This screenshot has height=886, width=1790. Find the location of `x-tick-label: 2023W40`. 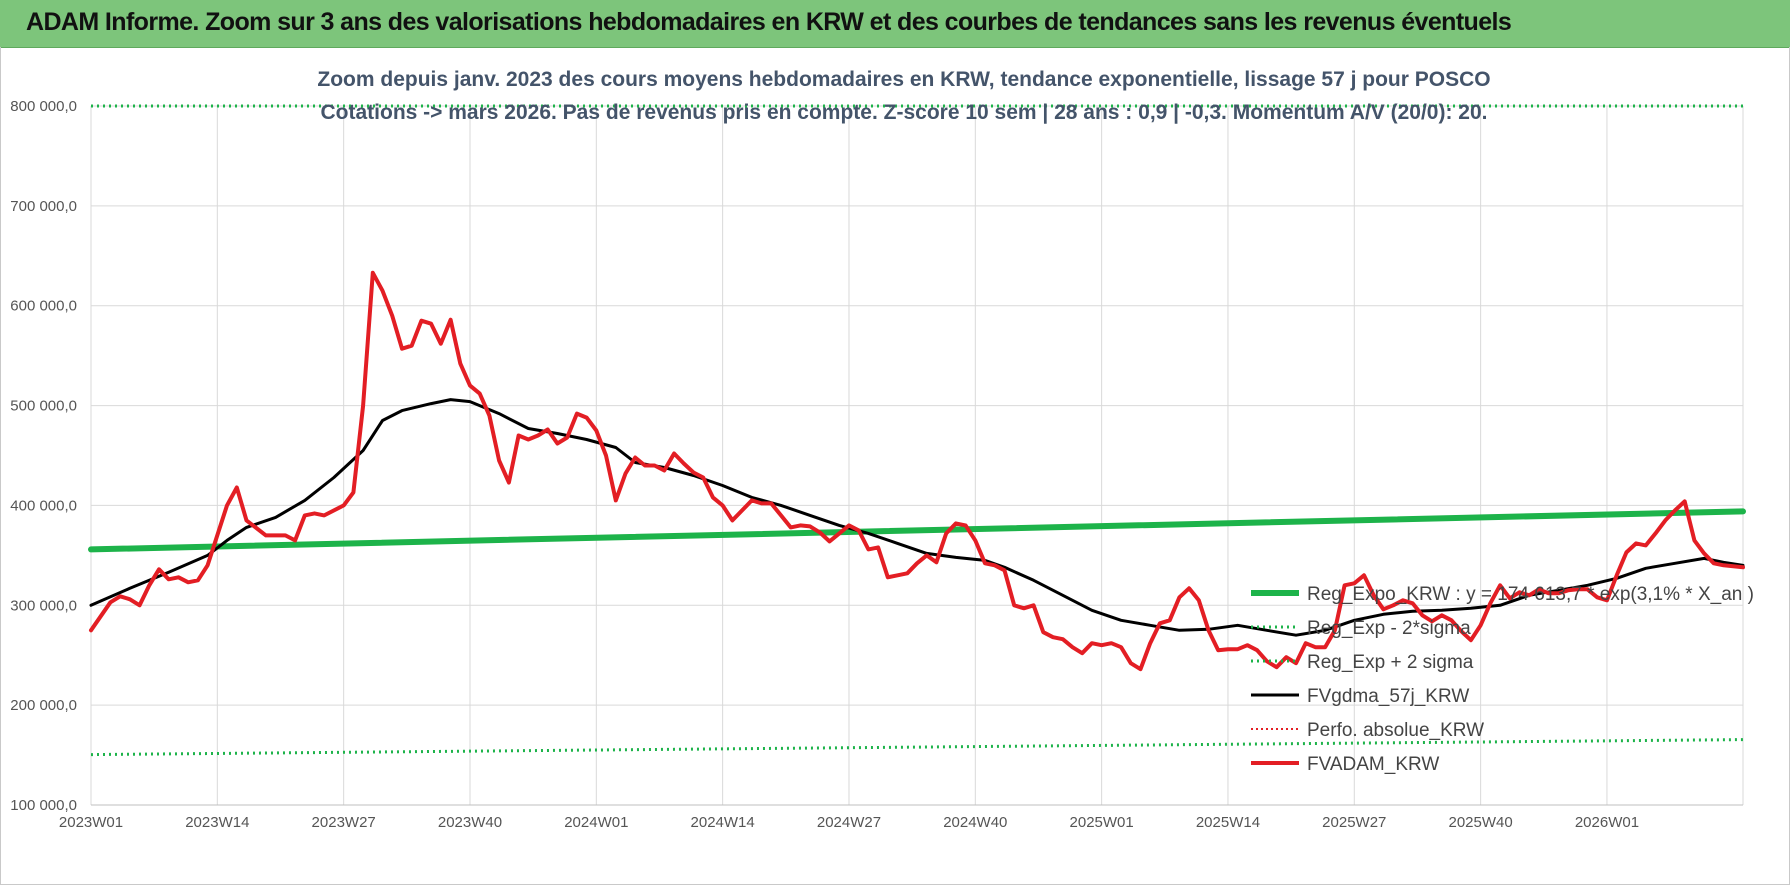

x-tick-label: 2023W40 is located at coordinates (470, 822).